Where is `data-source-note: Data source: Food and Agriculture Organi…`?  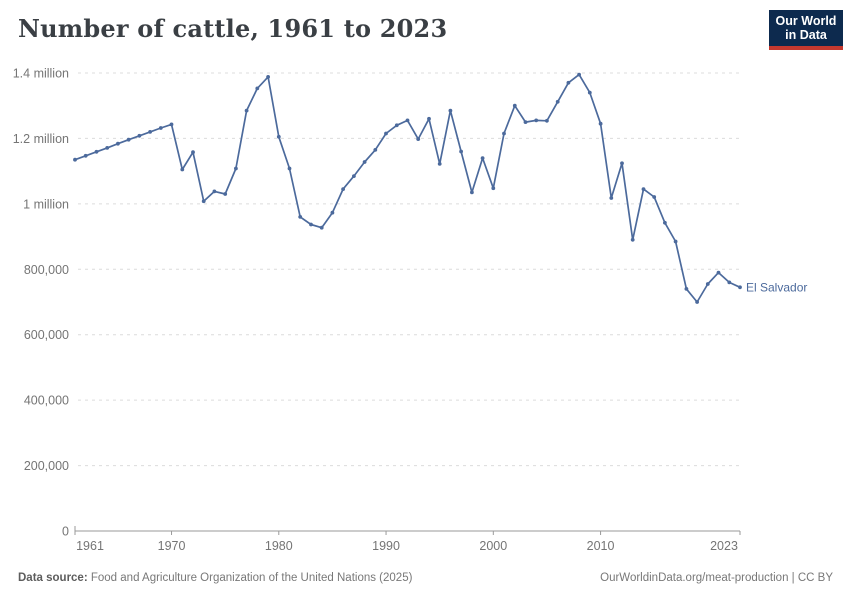
data-source-note: Data source: Food and Agriculture Organi… is located at coordinates (215, 578).